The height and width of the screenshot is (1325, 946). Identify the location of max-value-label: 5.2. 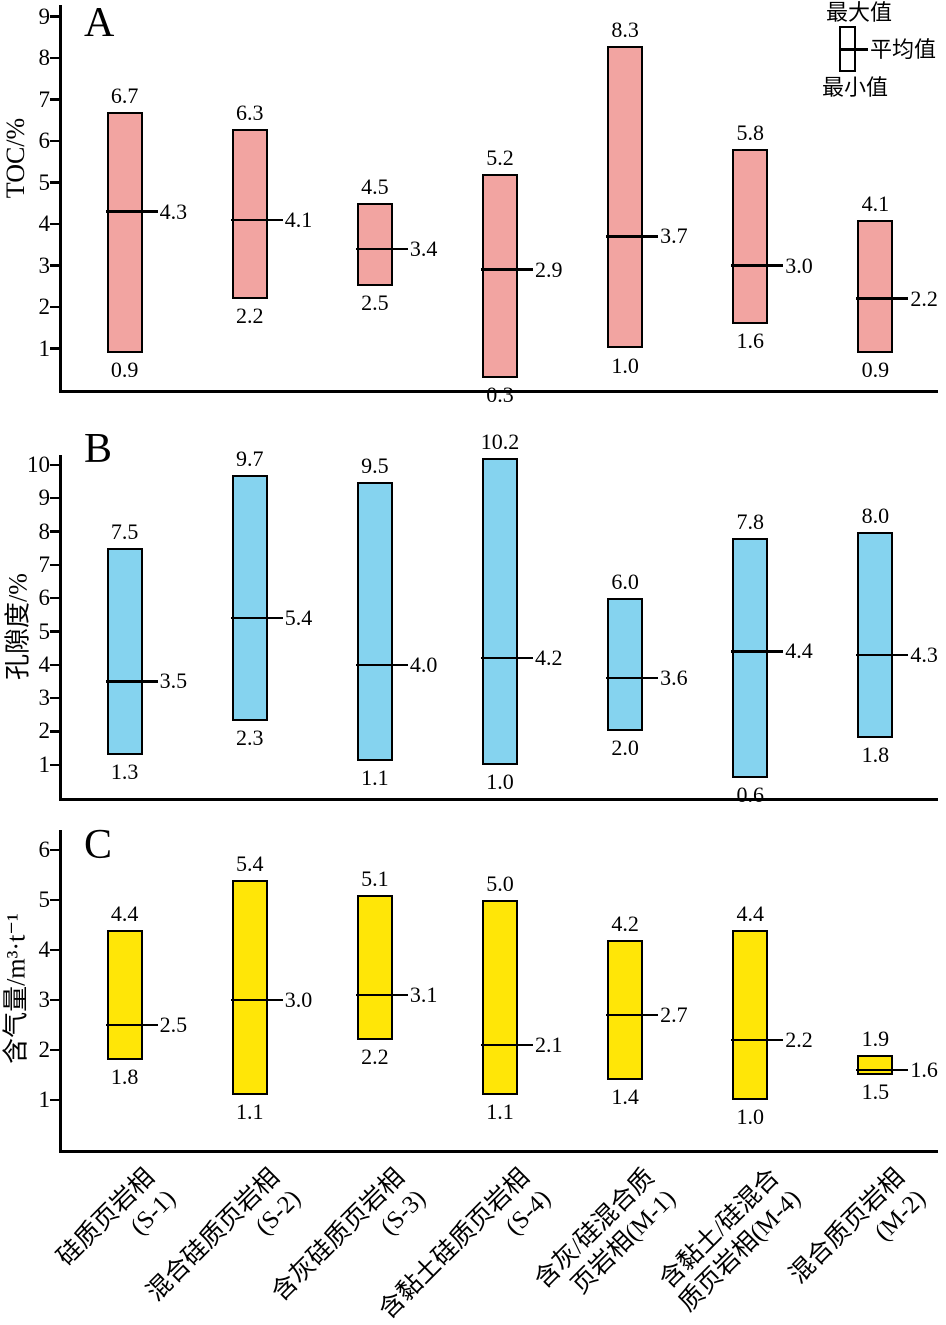
(500, 158).